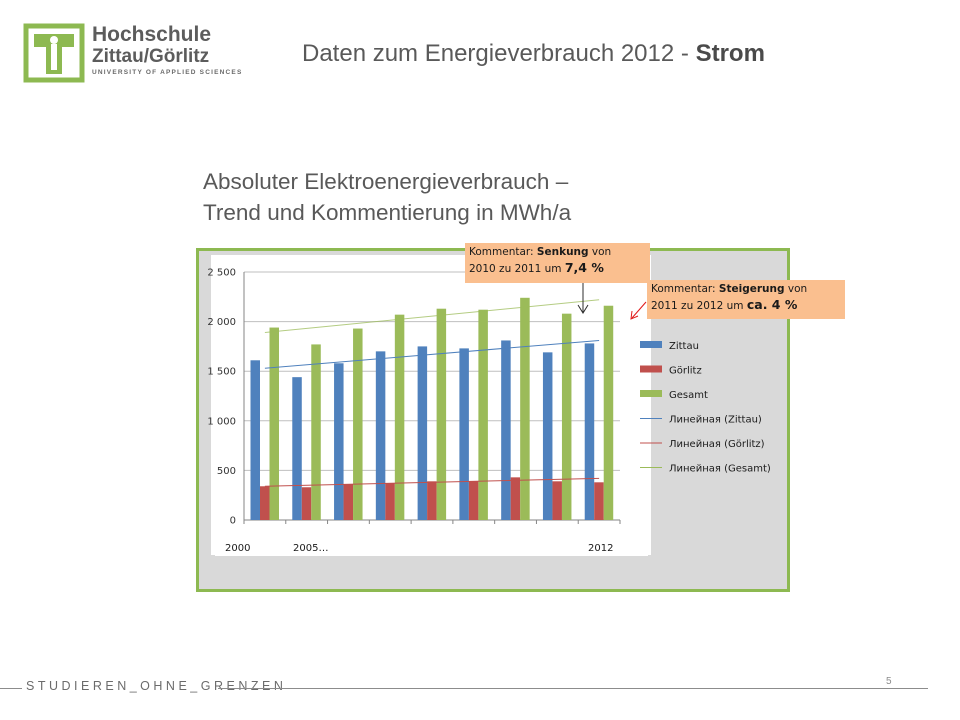 This screenshot has height=720, width=960. I want to click on y-tick-label: 1 000, so click(221, 421).